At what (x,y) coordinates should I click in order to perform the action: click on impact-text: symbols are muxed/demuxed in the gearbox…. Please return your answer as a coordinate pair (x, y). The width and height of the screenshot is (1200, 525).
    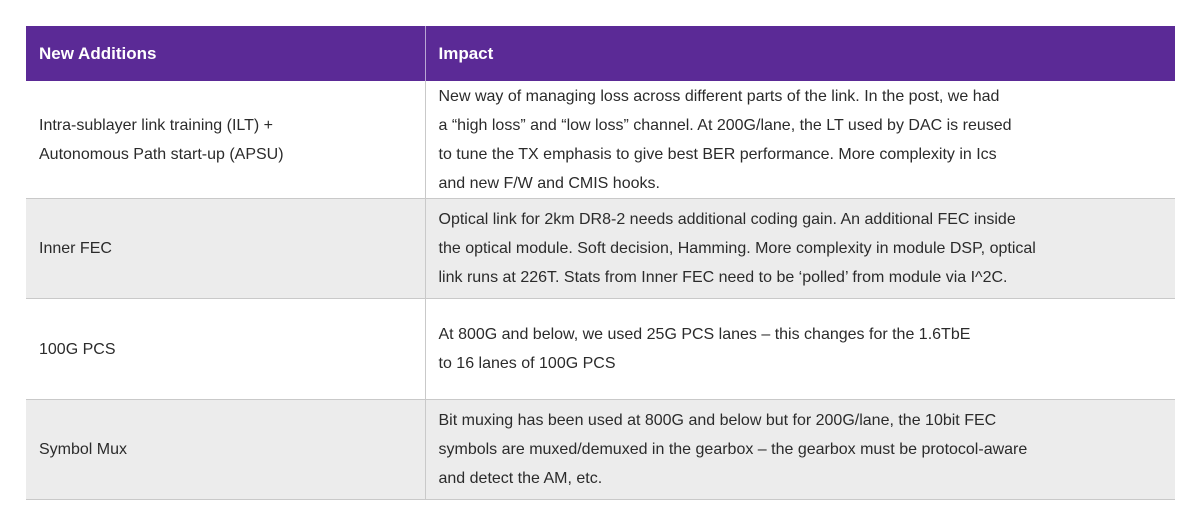
    Looking at the image, I should click on (733, 449).